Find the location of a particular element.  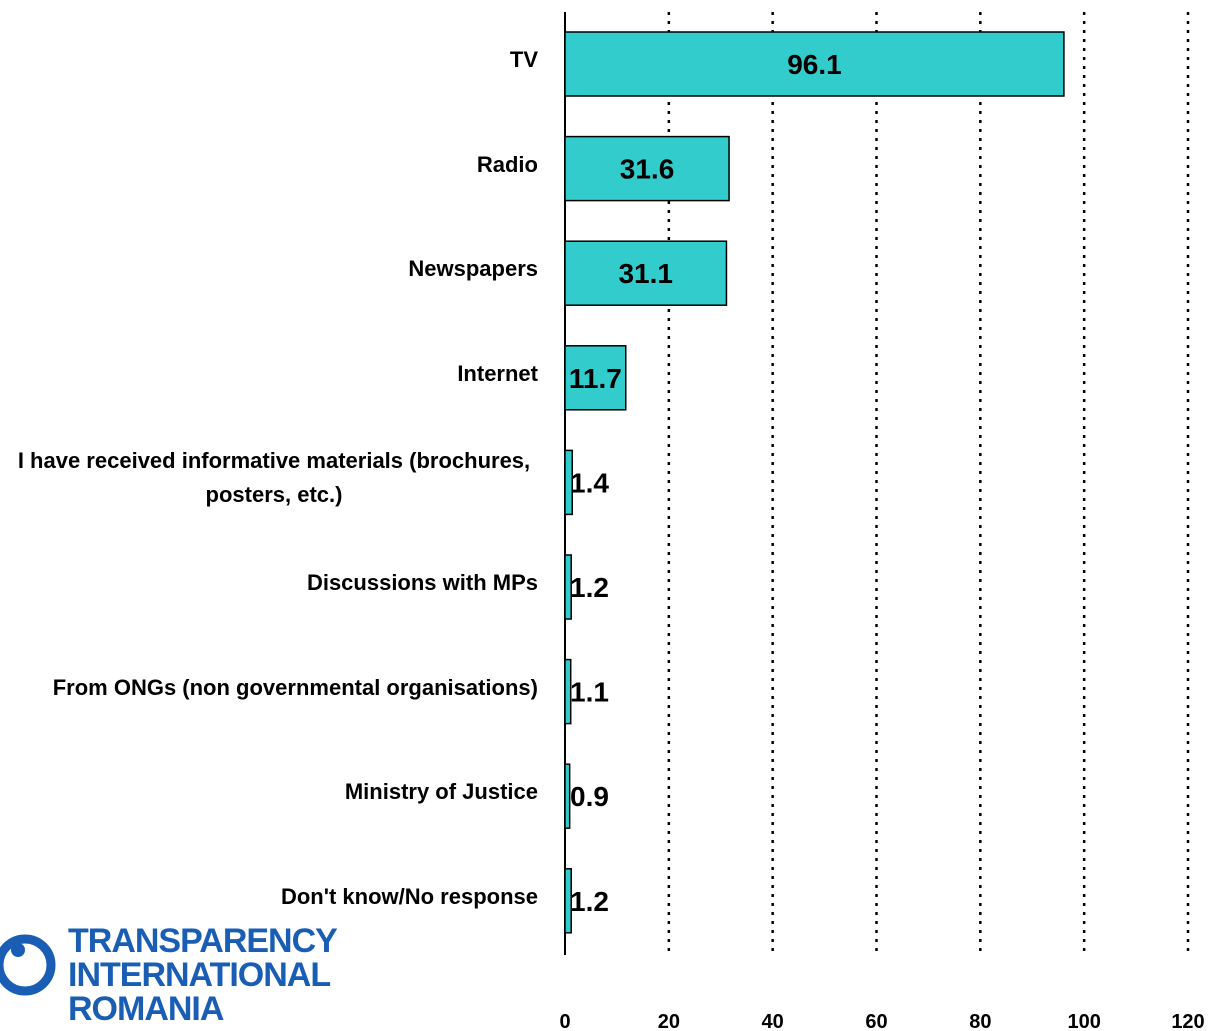

logo-icon is located at coordinates (28, 965).